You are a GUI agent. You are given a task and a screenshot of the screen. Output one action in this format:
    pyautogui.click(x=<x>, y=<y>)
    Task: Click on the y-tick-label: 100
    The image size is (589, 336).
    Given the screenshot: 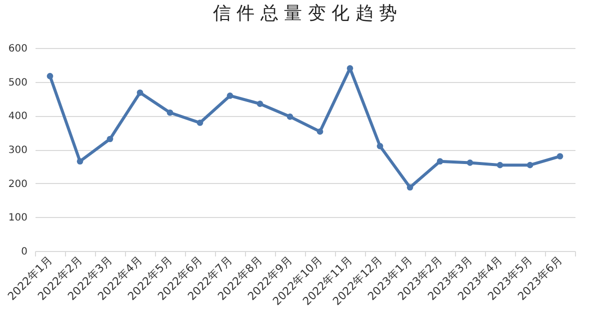 What is the action you would take?
    pyautogui.click(x=18, y=218)
    